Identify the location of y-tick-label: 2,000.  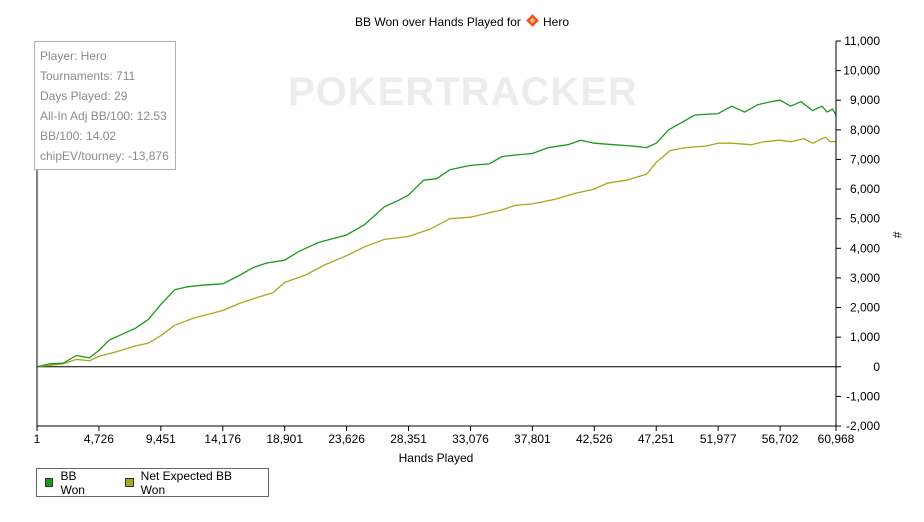
(865, 308).